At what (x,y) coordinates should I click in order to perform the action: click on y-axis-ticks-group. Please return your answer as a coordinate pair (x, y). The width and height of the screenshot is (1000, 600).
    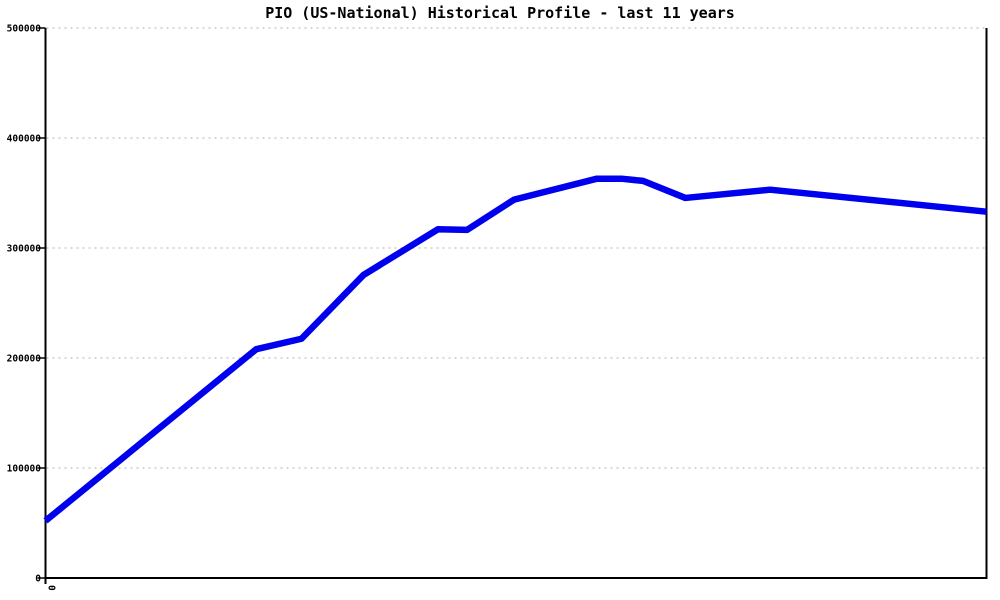
    Looking at the image, I should click on (41, 303).